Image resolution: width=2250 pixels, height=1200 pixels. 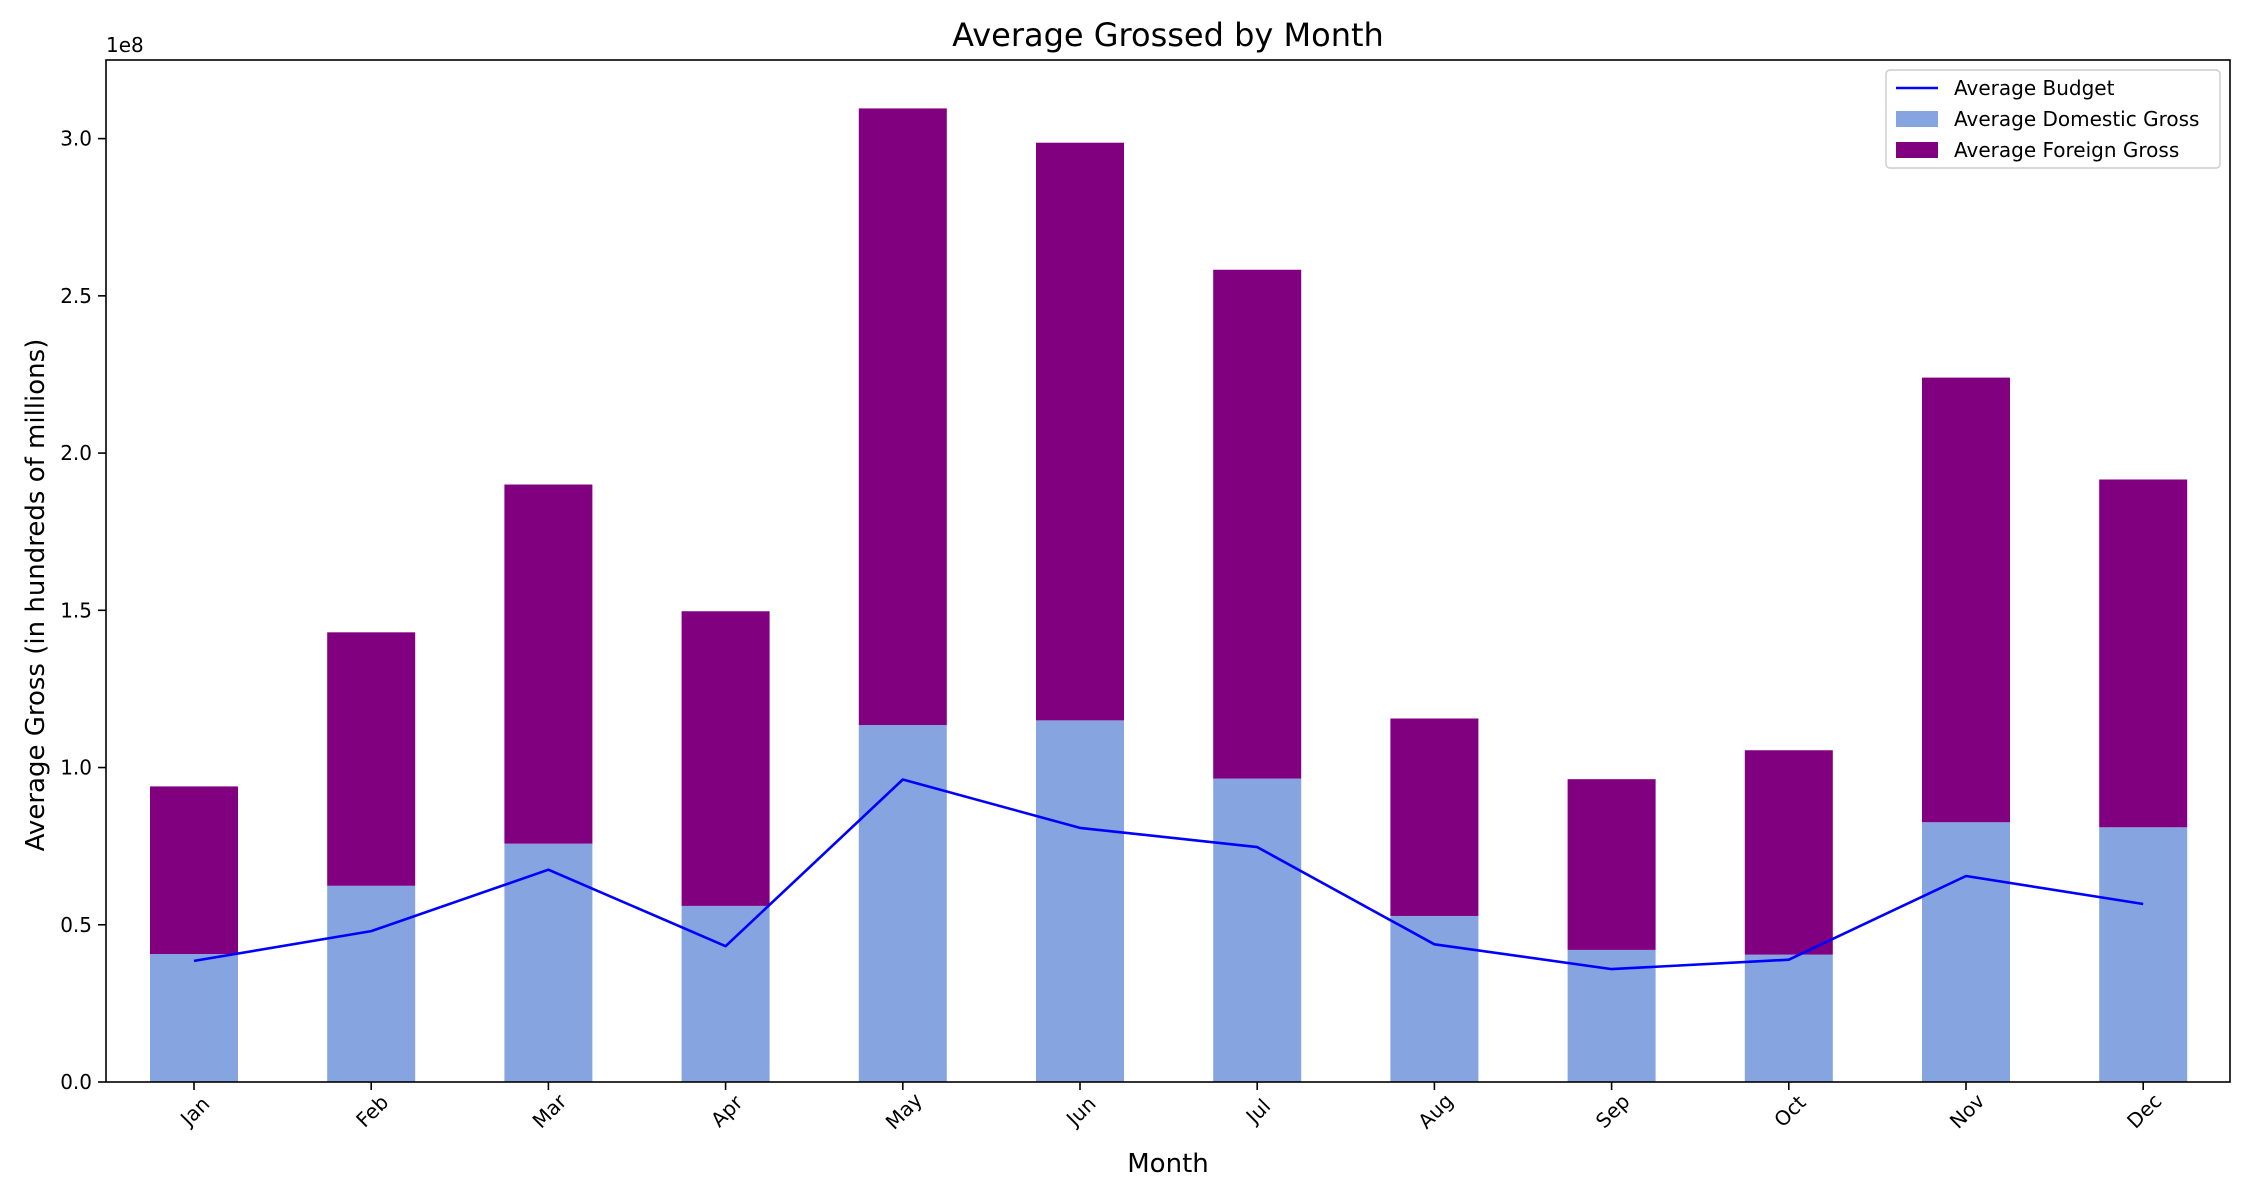 I want to click on y-axis: 0.0 0.5 1.0 1.5 2.0 2.5 3.0, so click(x=83, y=610).